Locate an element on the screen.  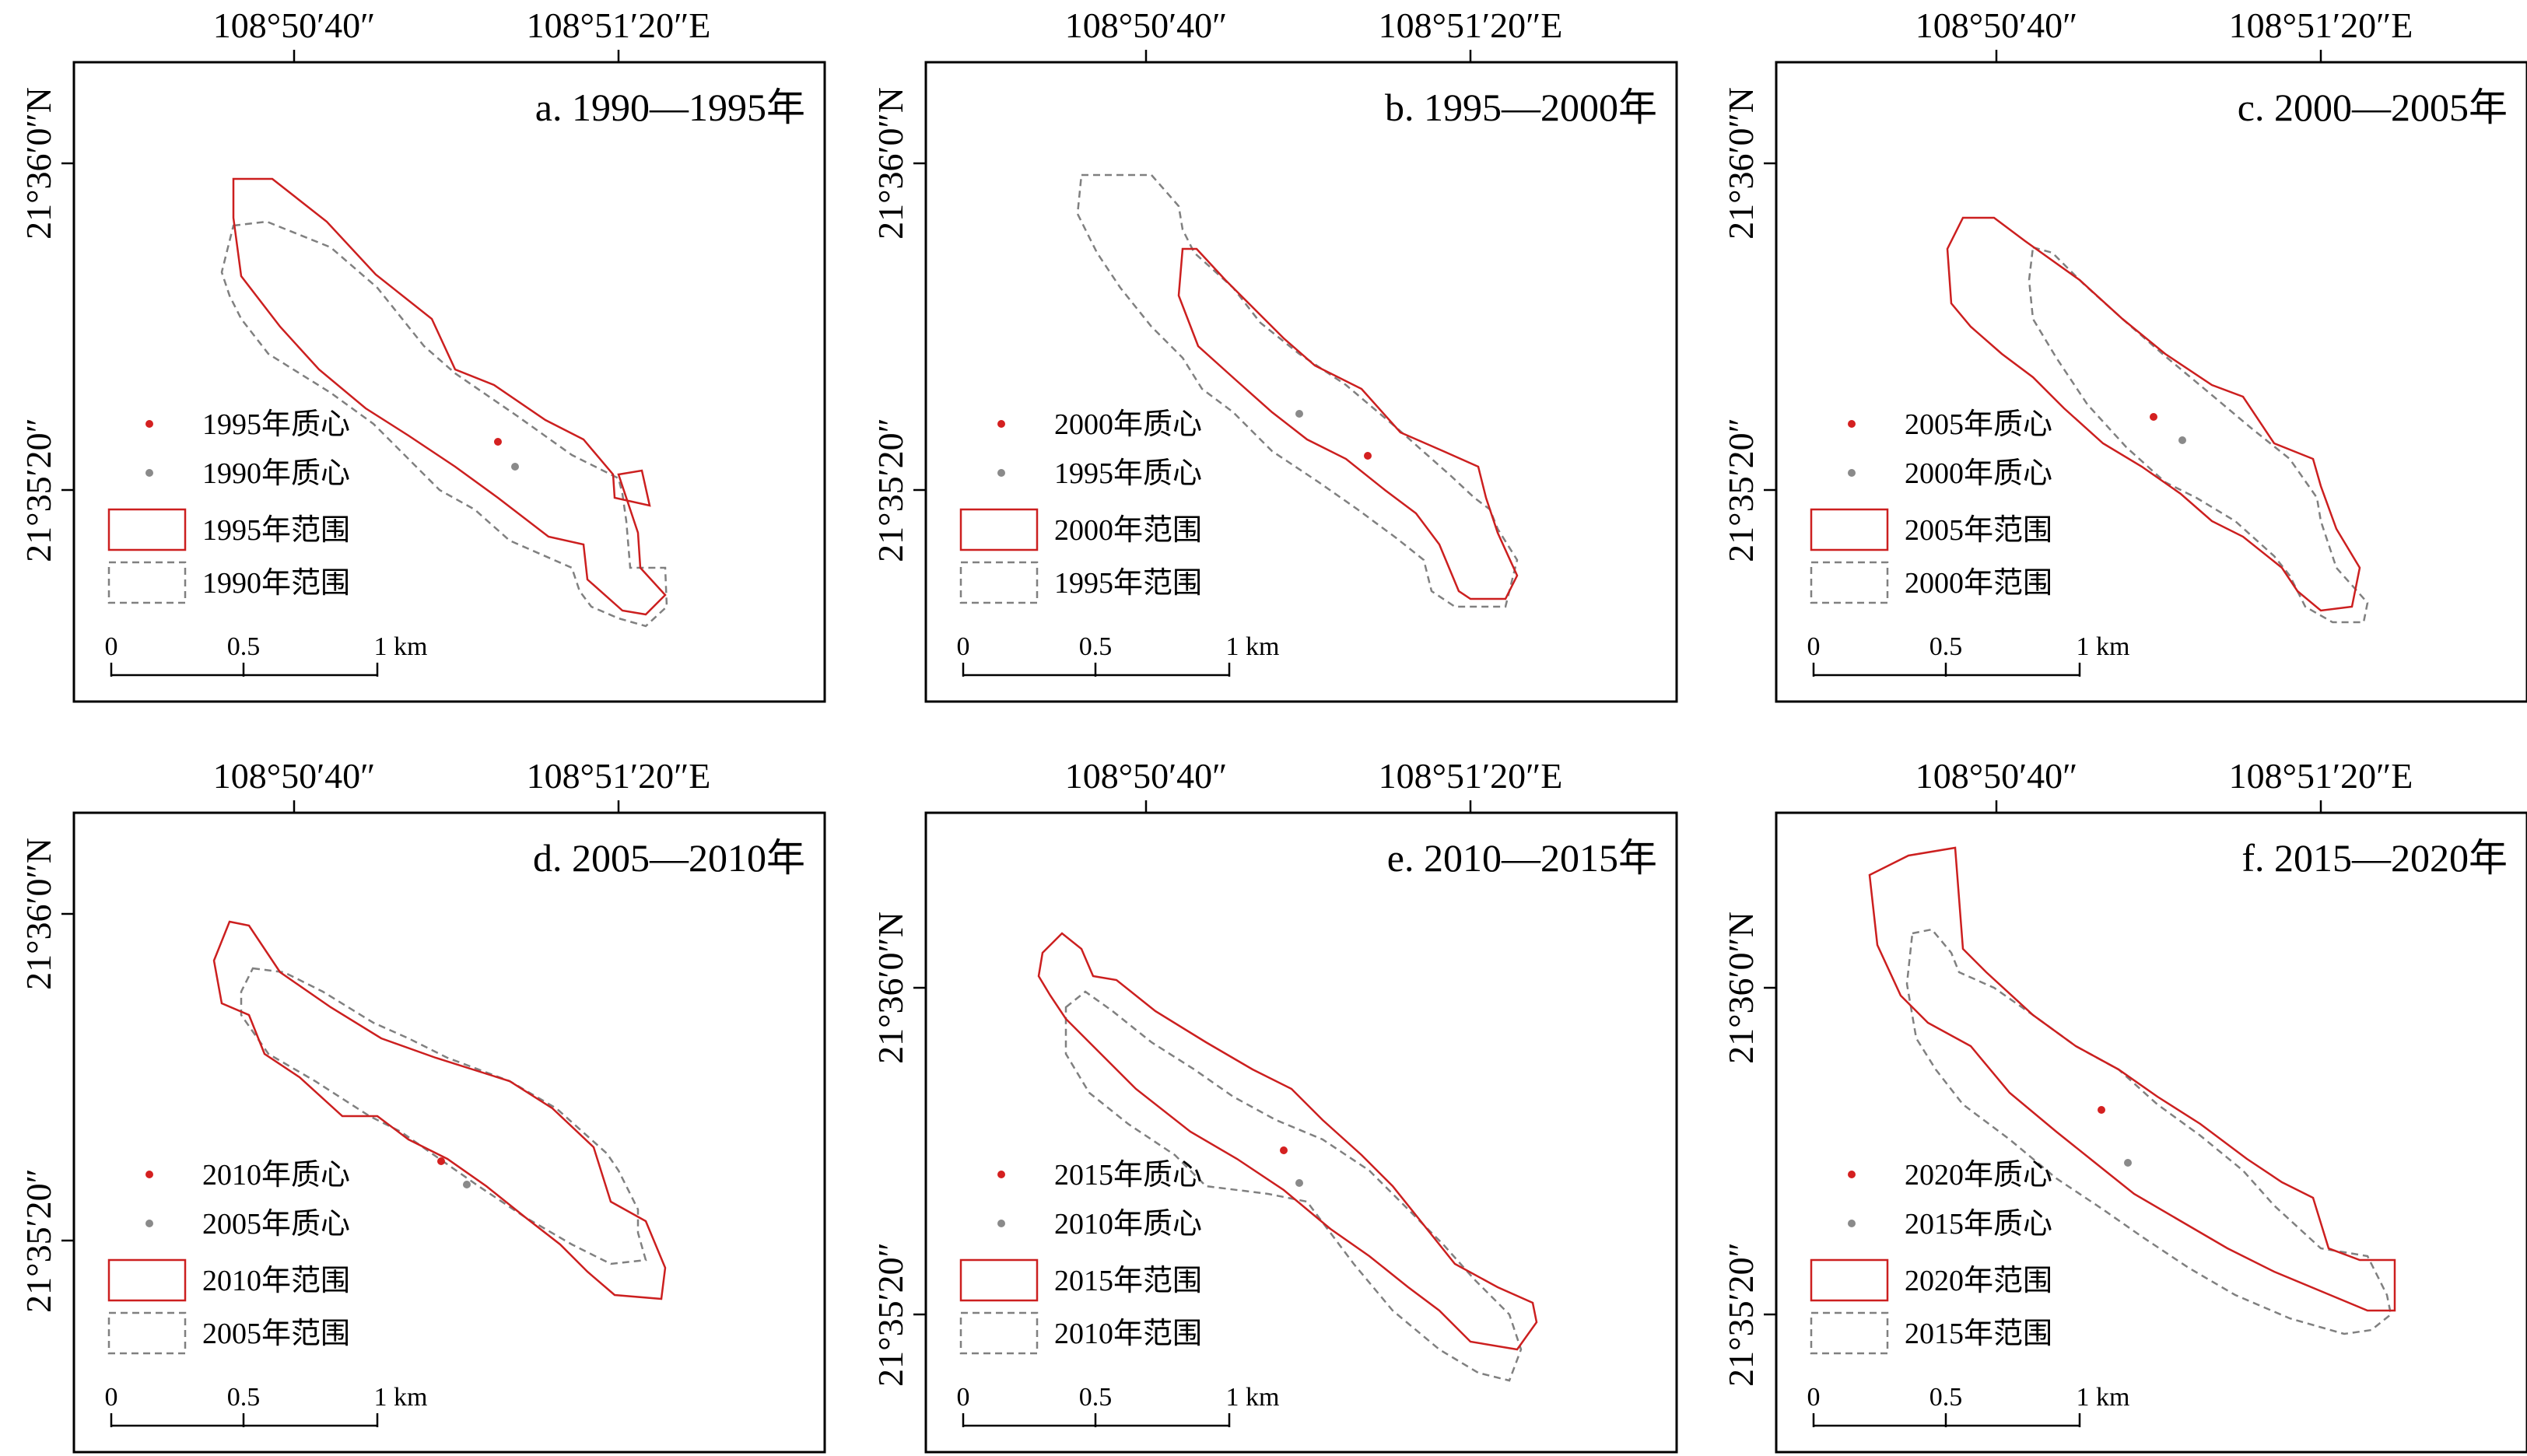
legend-previous-extent-label: 1990年范围 is located at coordinates (276, 584).